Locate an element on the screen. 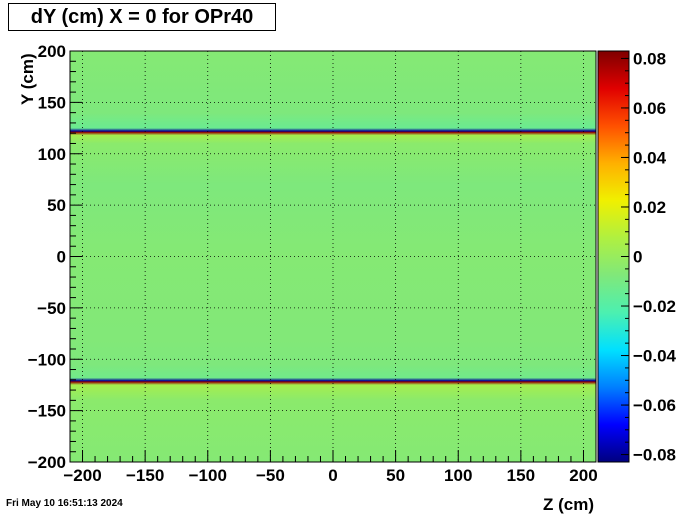 Image resolution: width=700 pixels, height=514 pixels. x-tick-label: 200 is located at coordinates (583, 475).